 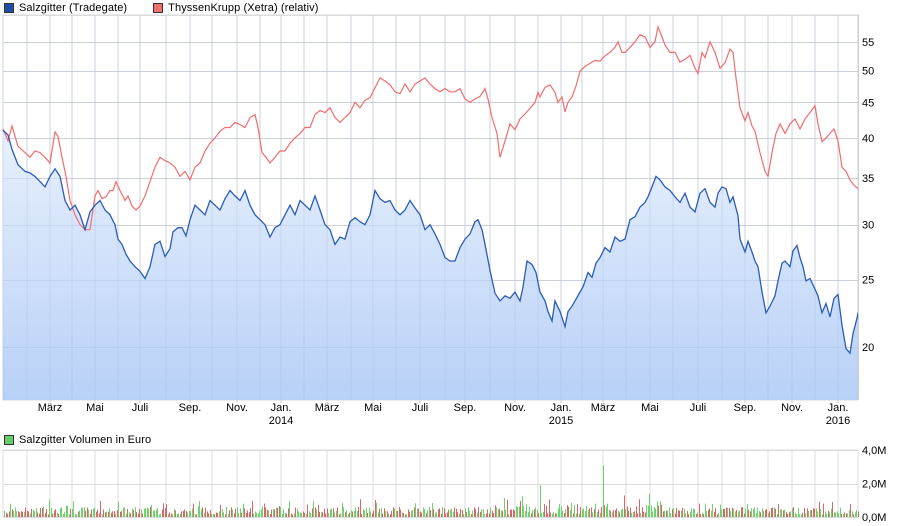 I want to click on x-tick-year: 2014, so click(x=281, y=421).